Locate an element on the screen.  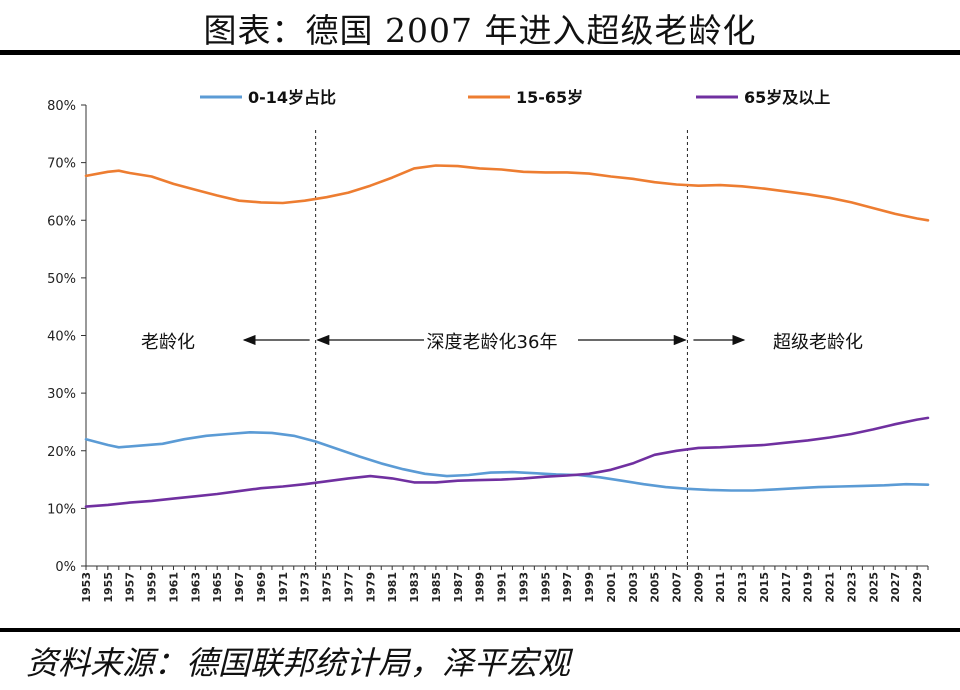
x-tick-label: 1983 is located at coordinates (414, 587).